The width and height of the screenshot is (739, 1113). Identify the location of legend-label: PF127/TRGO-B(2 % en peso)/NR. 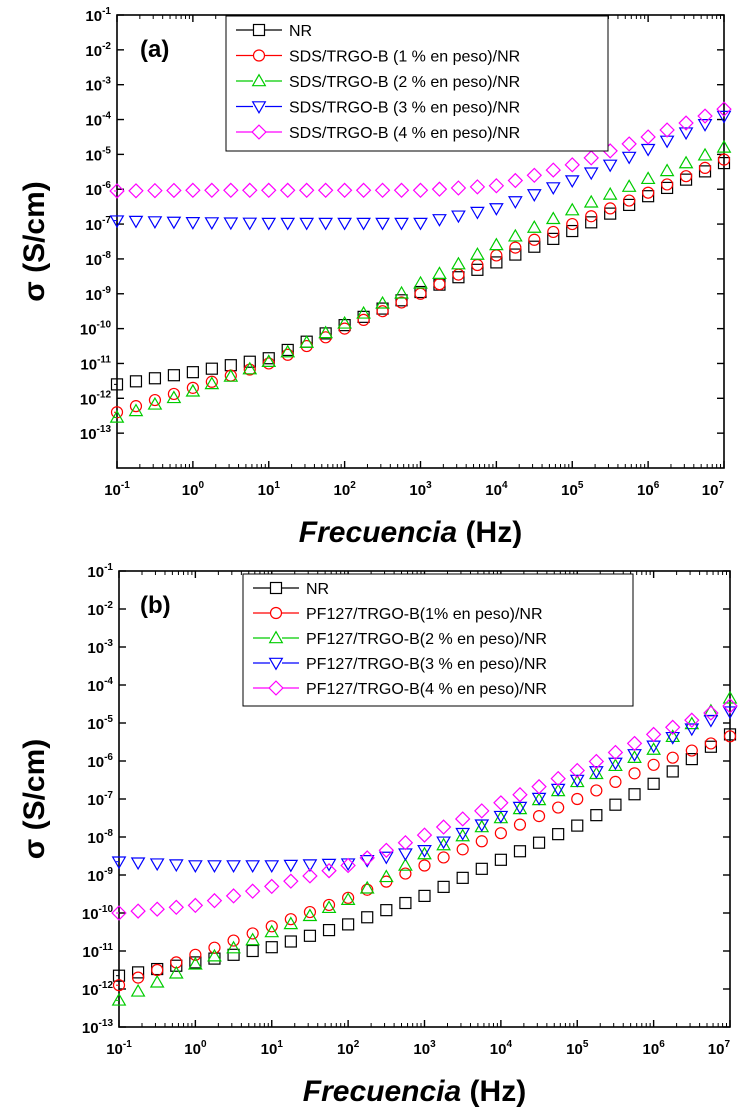
(426, 639).